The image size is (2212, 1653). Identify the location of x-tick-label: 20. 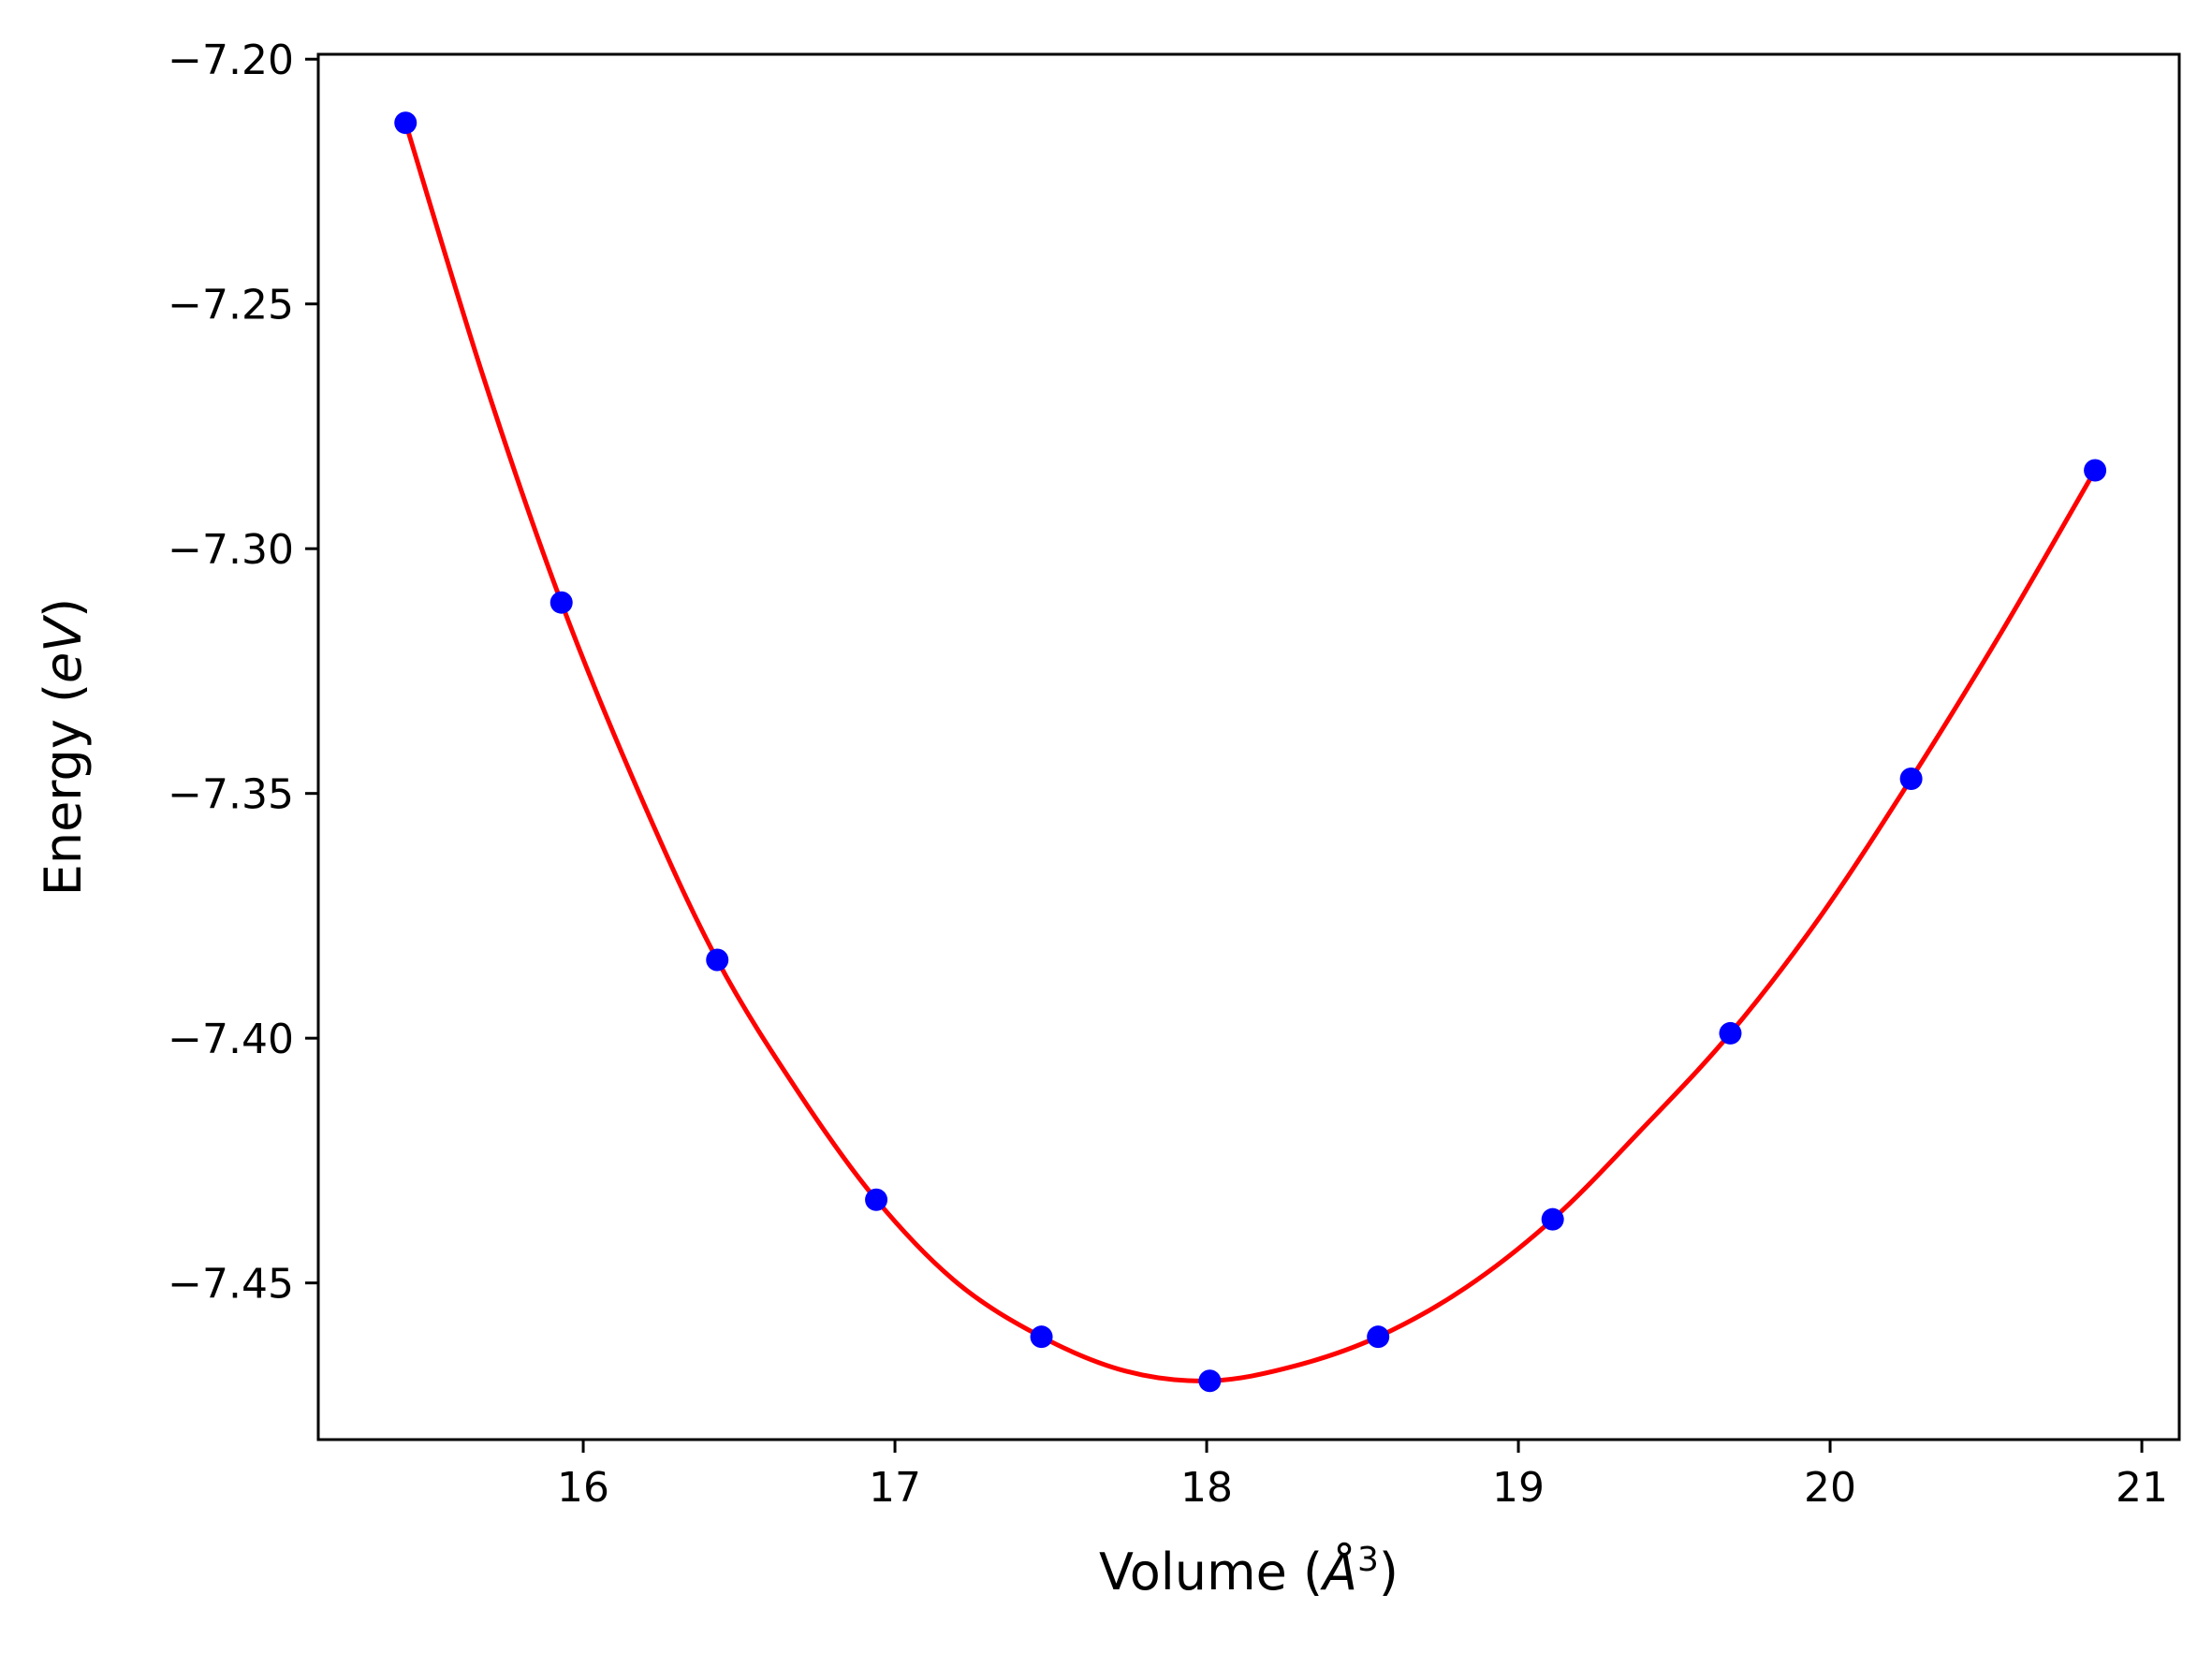
(1830, 1488).